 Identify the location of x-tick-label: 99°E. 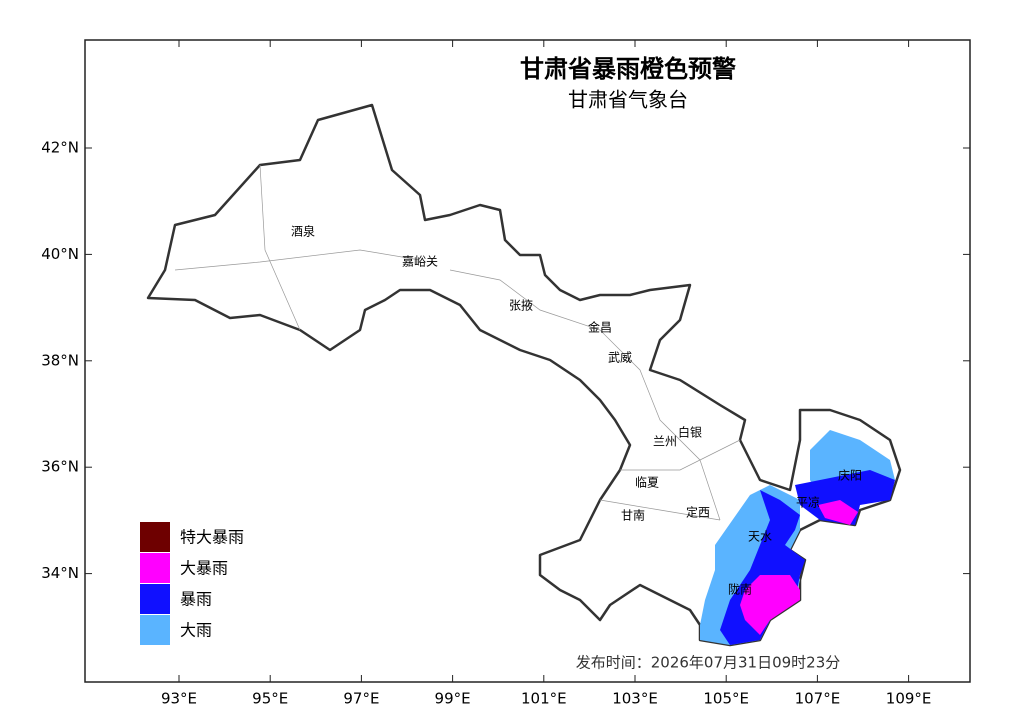
(453, 699).